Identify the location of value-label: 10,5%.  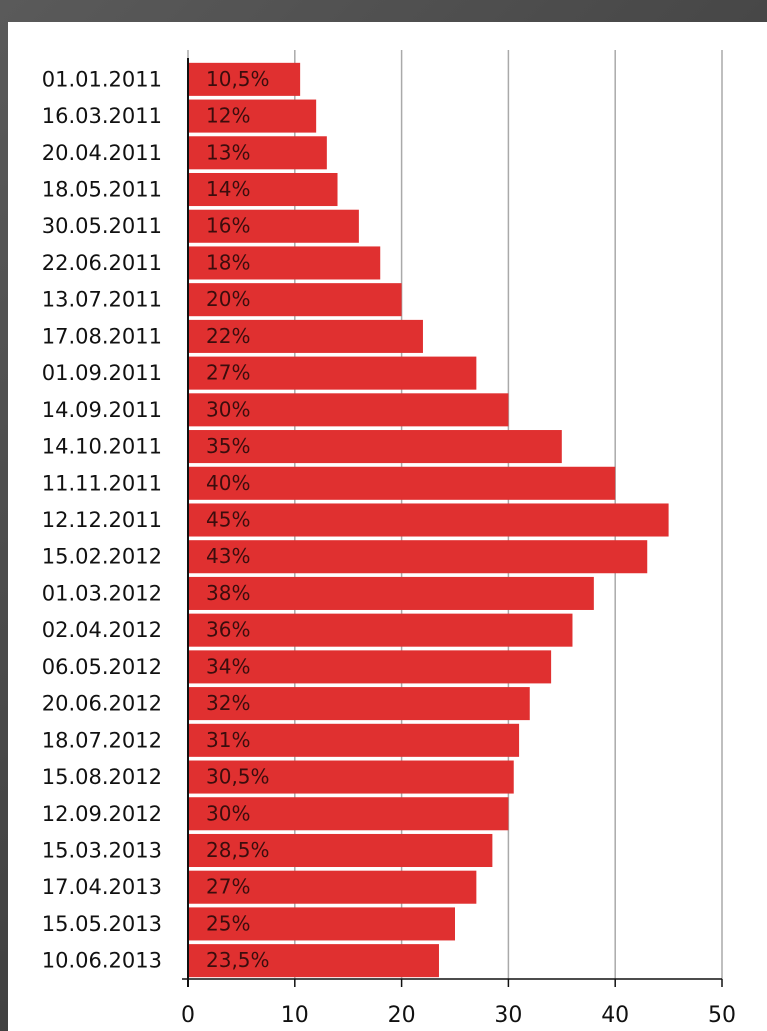
(238, 79).